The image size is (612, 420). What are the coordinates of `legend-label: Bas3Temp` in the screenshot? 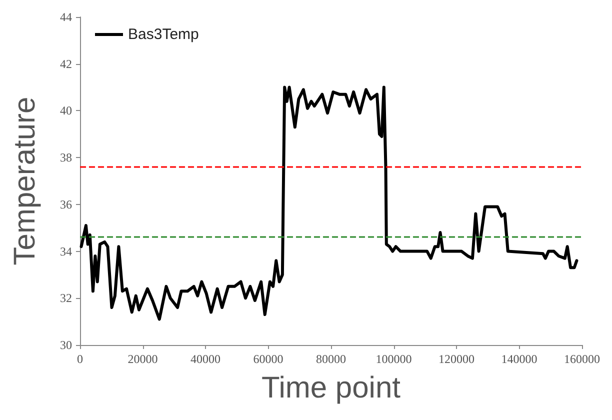 It's located at (163, 34).